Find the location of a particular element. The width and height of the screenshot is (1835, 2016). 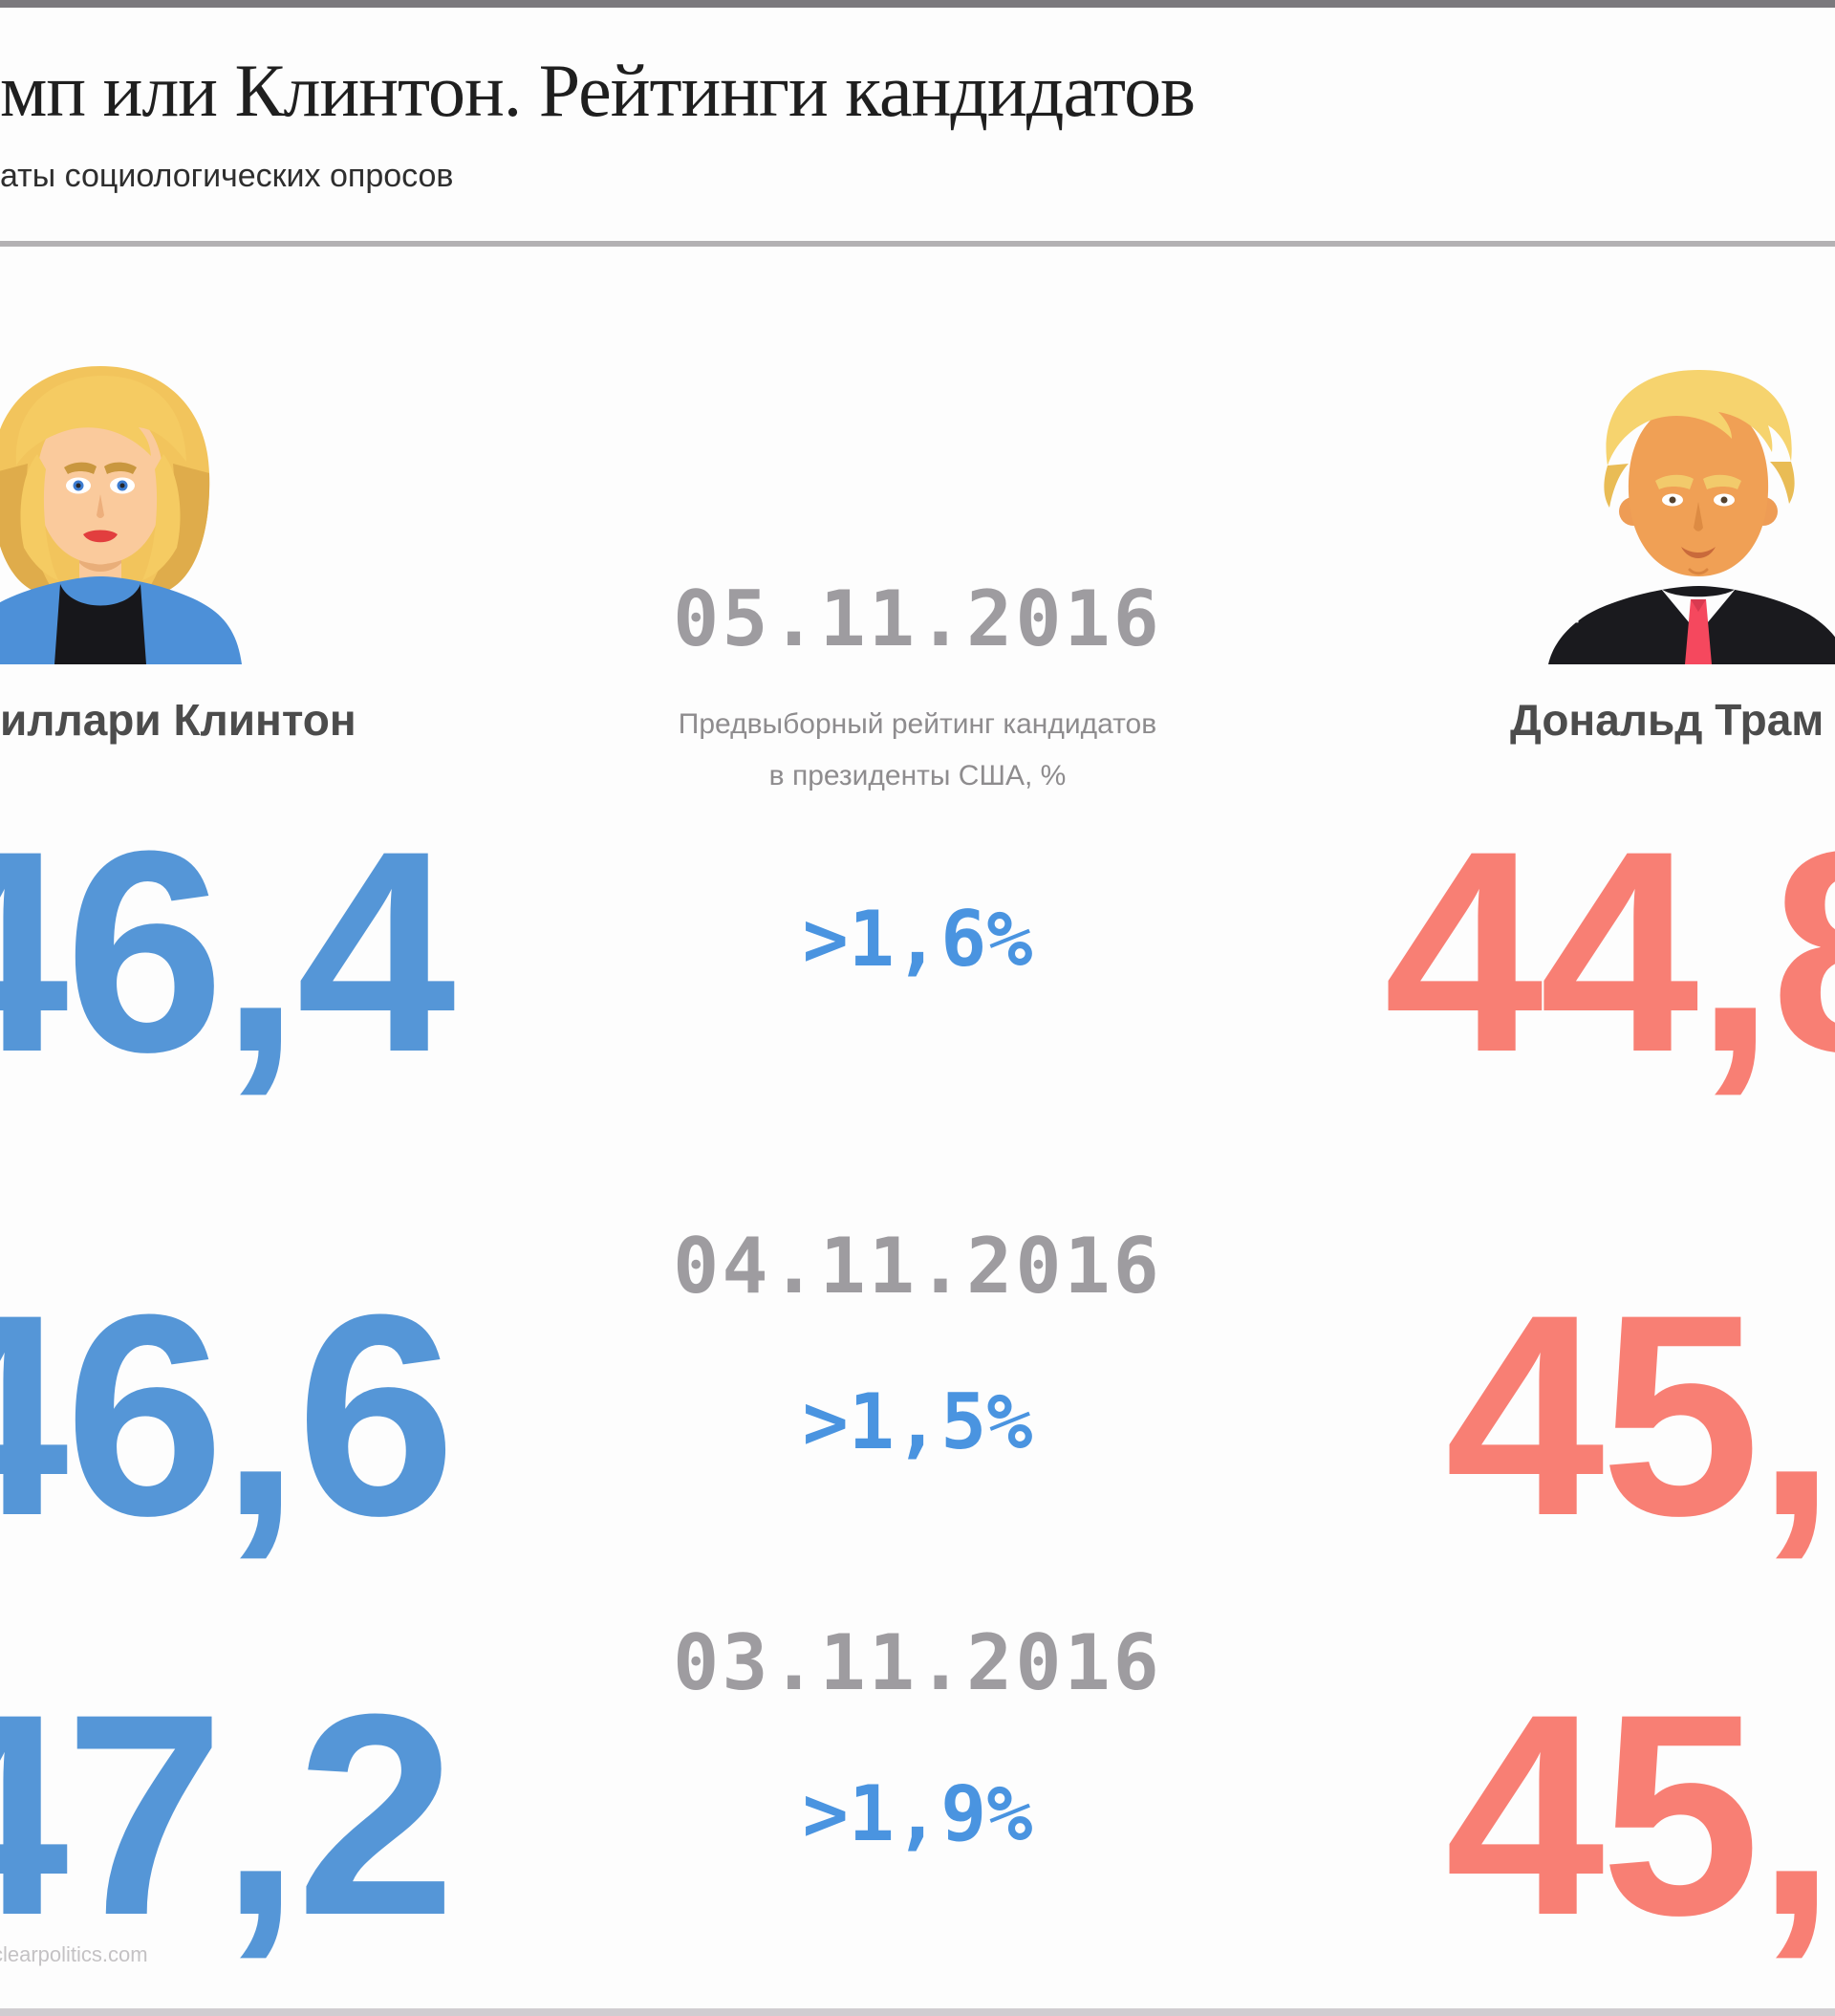

top-border is located at coordinates (917, 4).